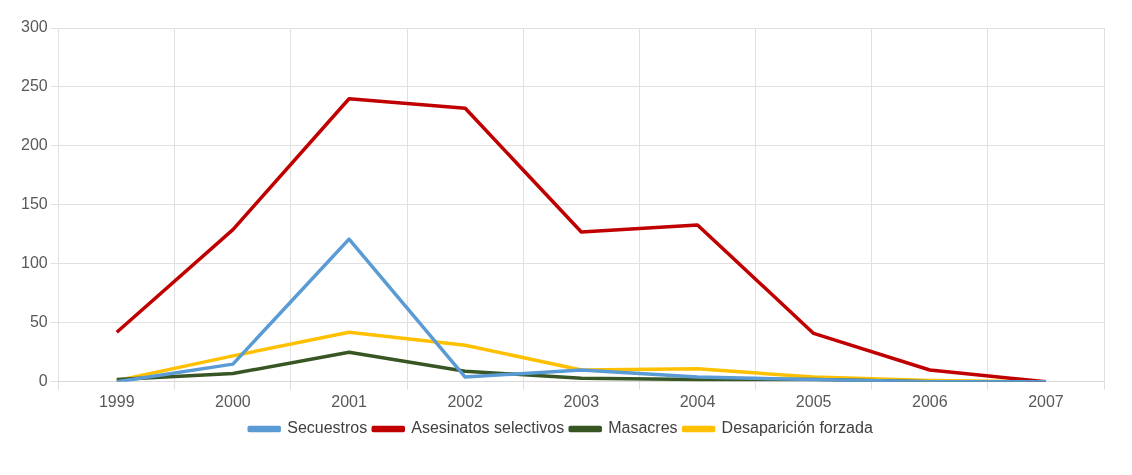 This screenshot has width=1132, height=475. Describe the element at coordinates (1046, 401) in the screenshot. I see `x-tick-label: 2007` at that location.